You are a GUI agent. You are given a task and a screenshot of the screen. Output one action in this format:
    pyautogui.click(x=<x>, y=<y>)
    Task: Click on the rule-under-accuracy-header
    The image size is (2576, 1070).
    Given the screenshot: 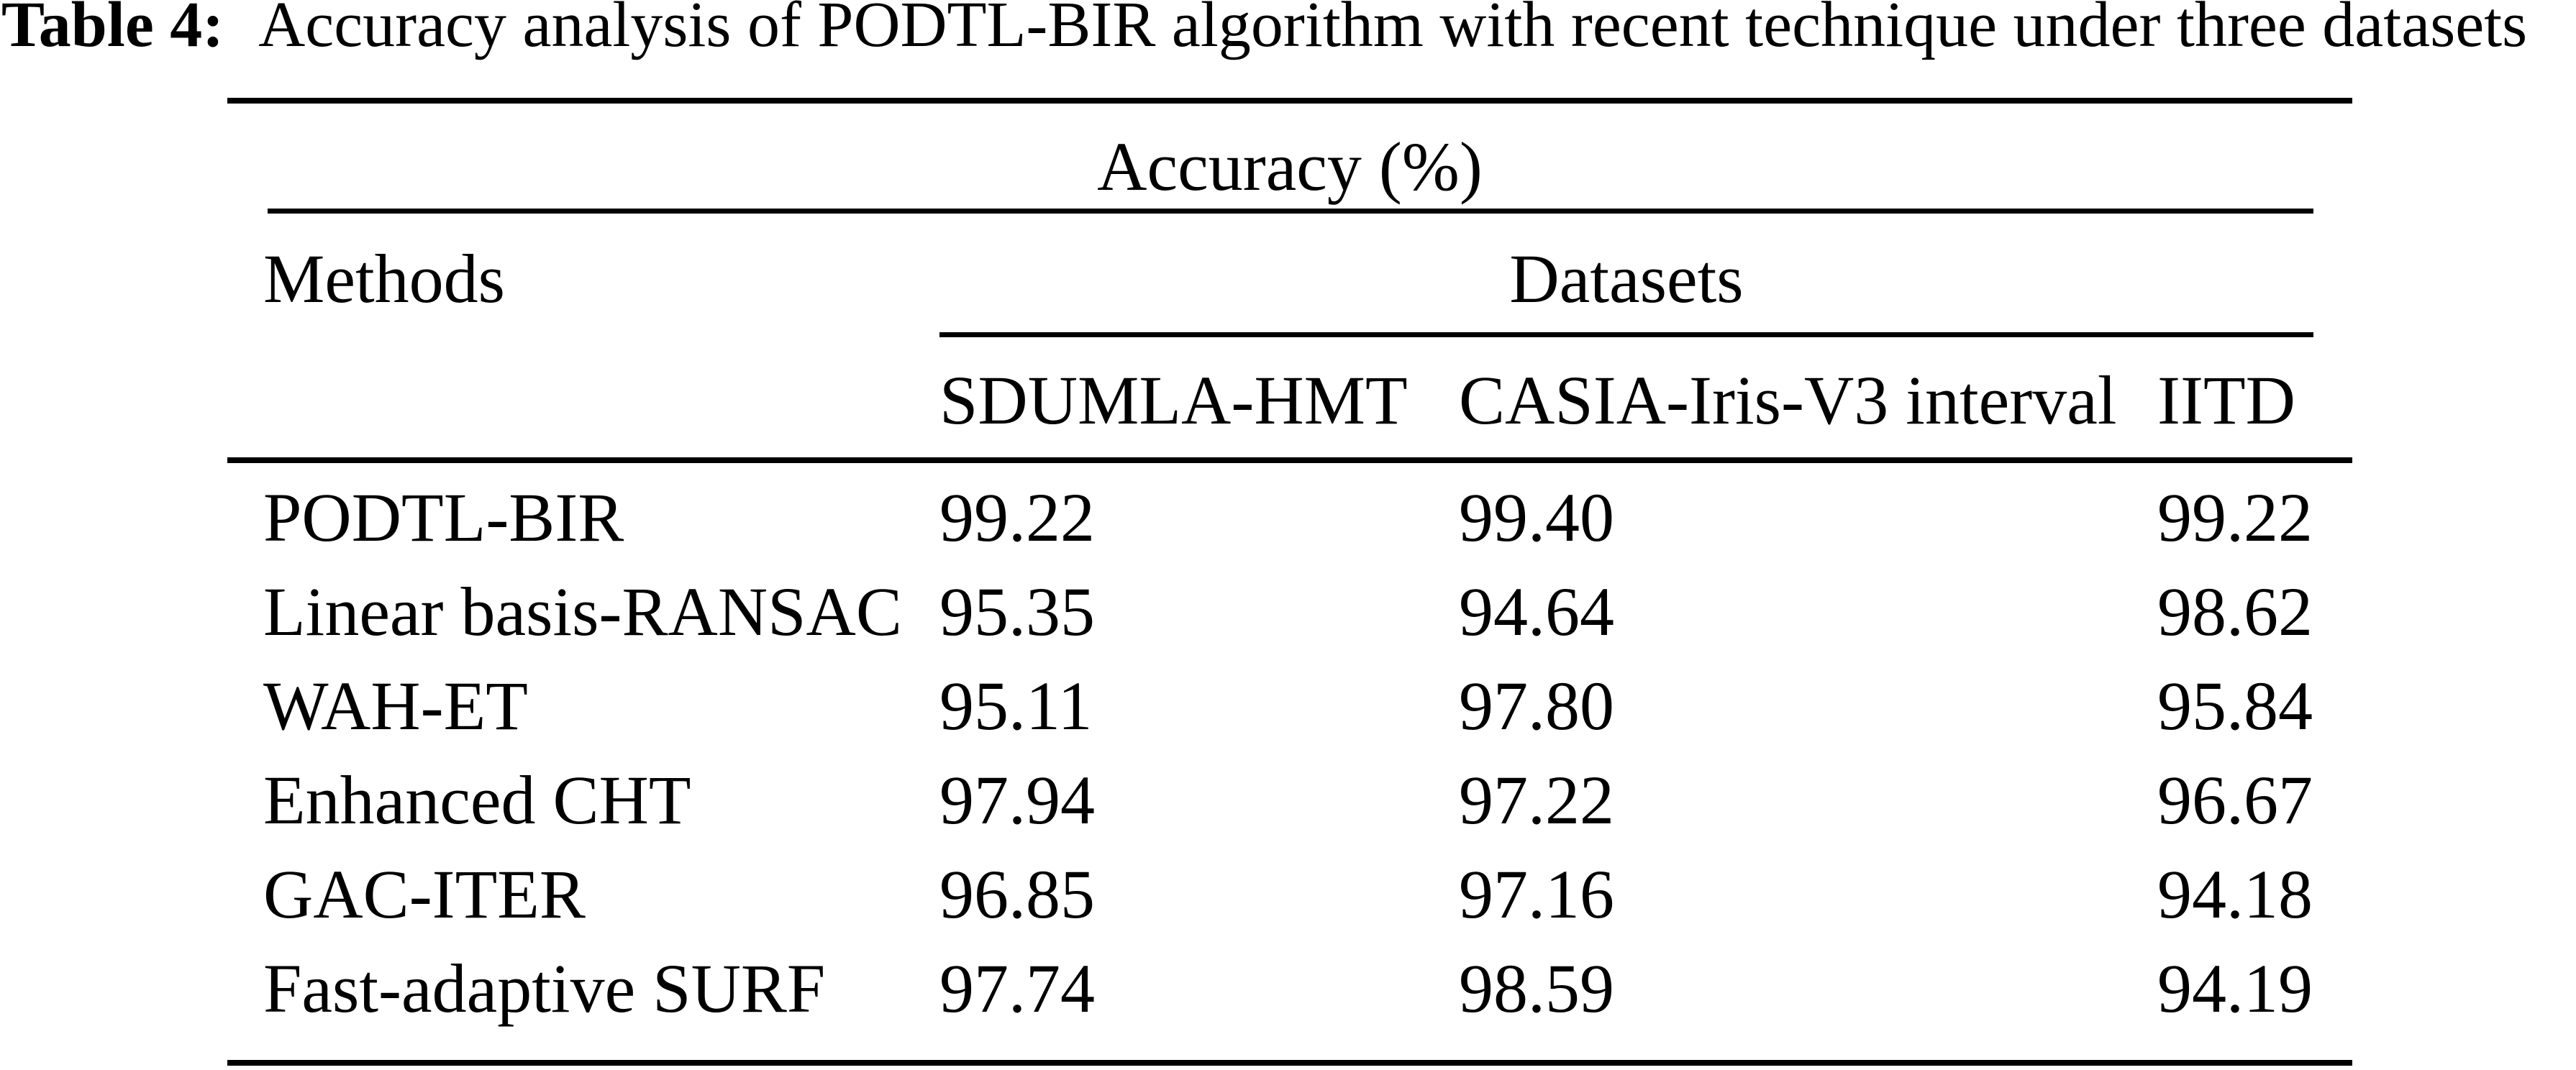 What is the action you would take?
    pyautogui.click(x=1290, y=211)
    